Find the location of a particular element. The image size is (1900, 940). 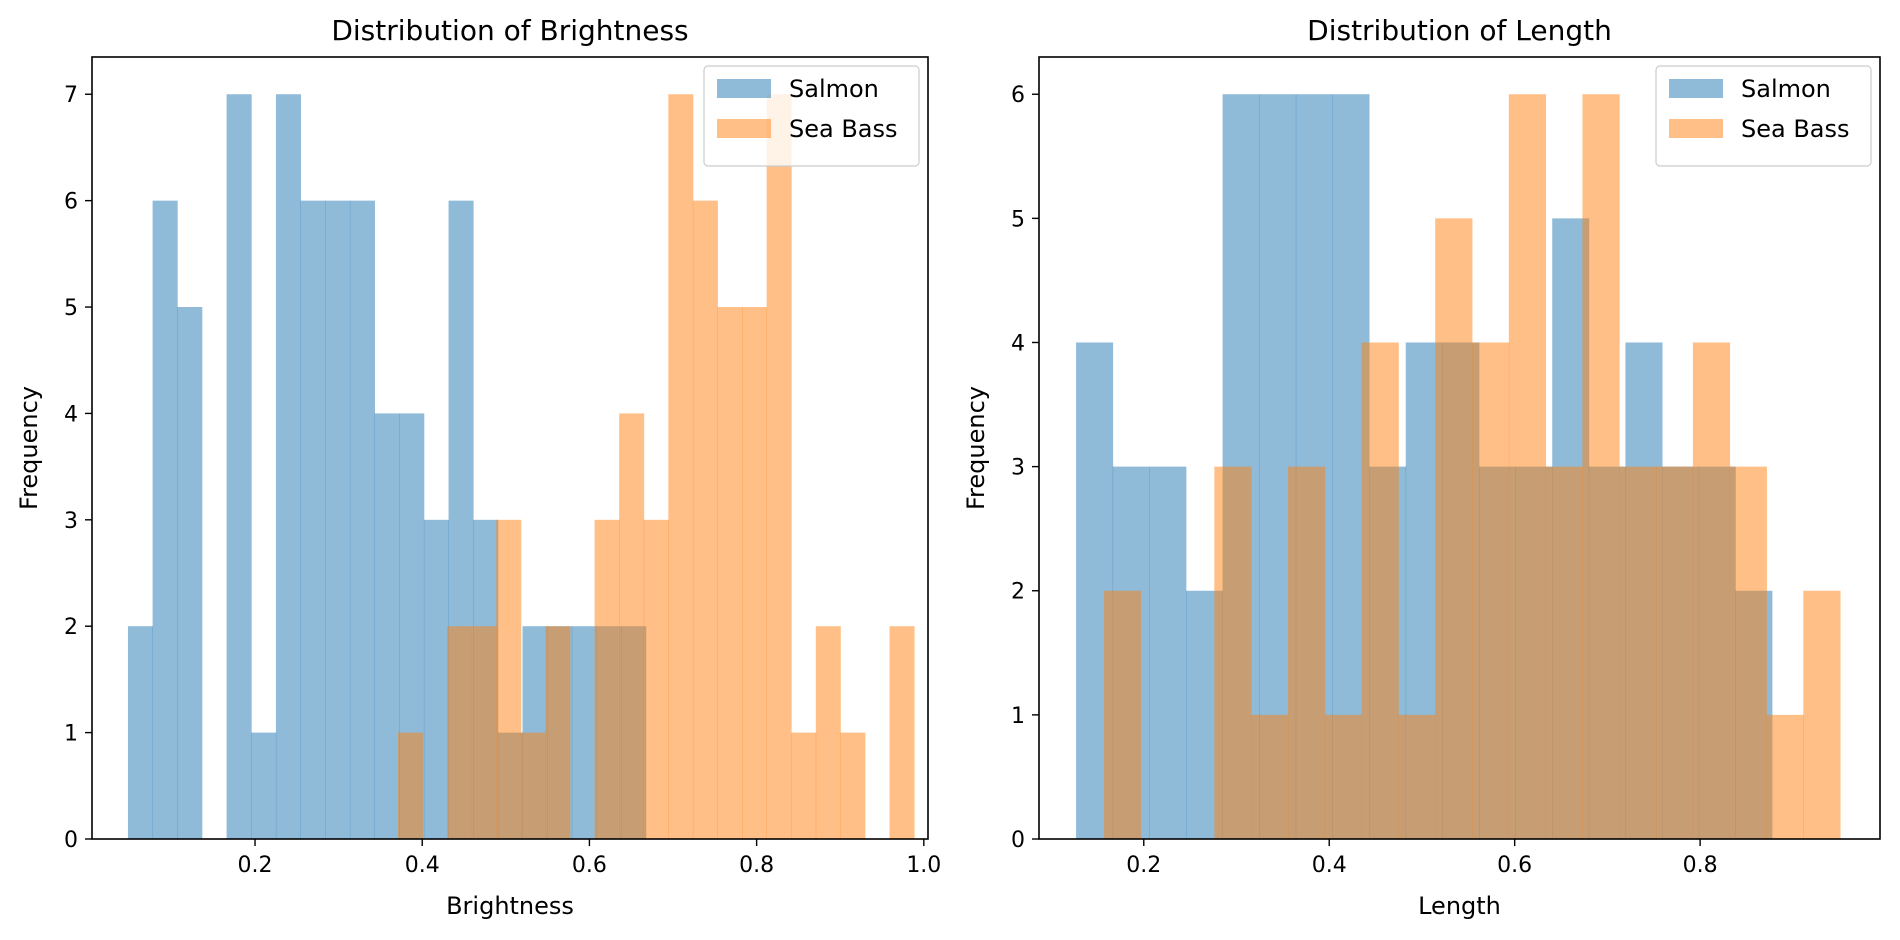

x-axis-label: Length is located at coordinates (1459, 906).